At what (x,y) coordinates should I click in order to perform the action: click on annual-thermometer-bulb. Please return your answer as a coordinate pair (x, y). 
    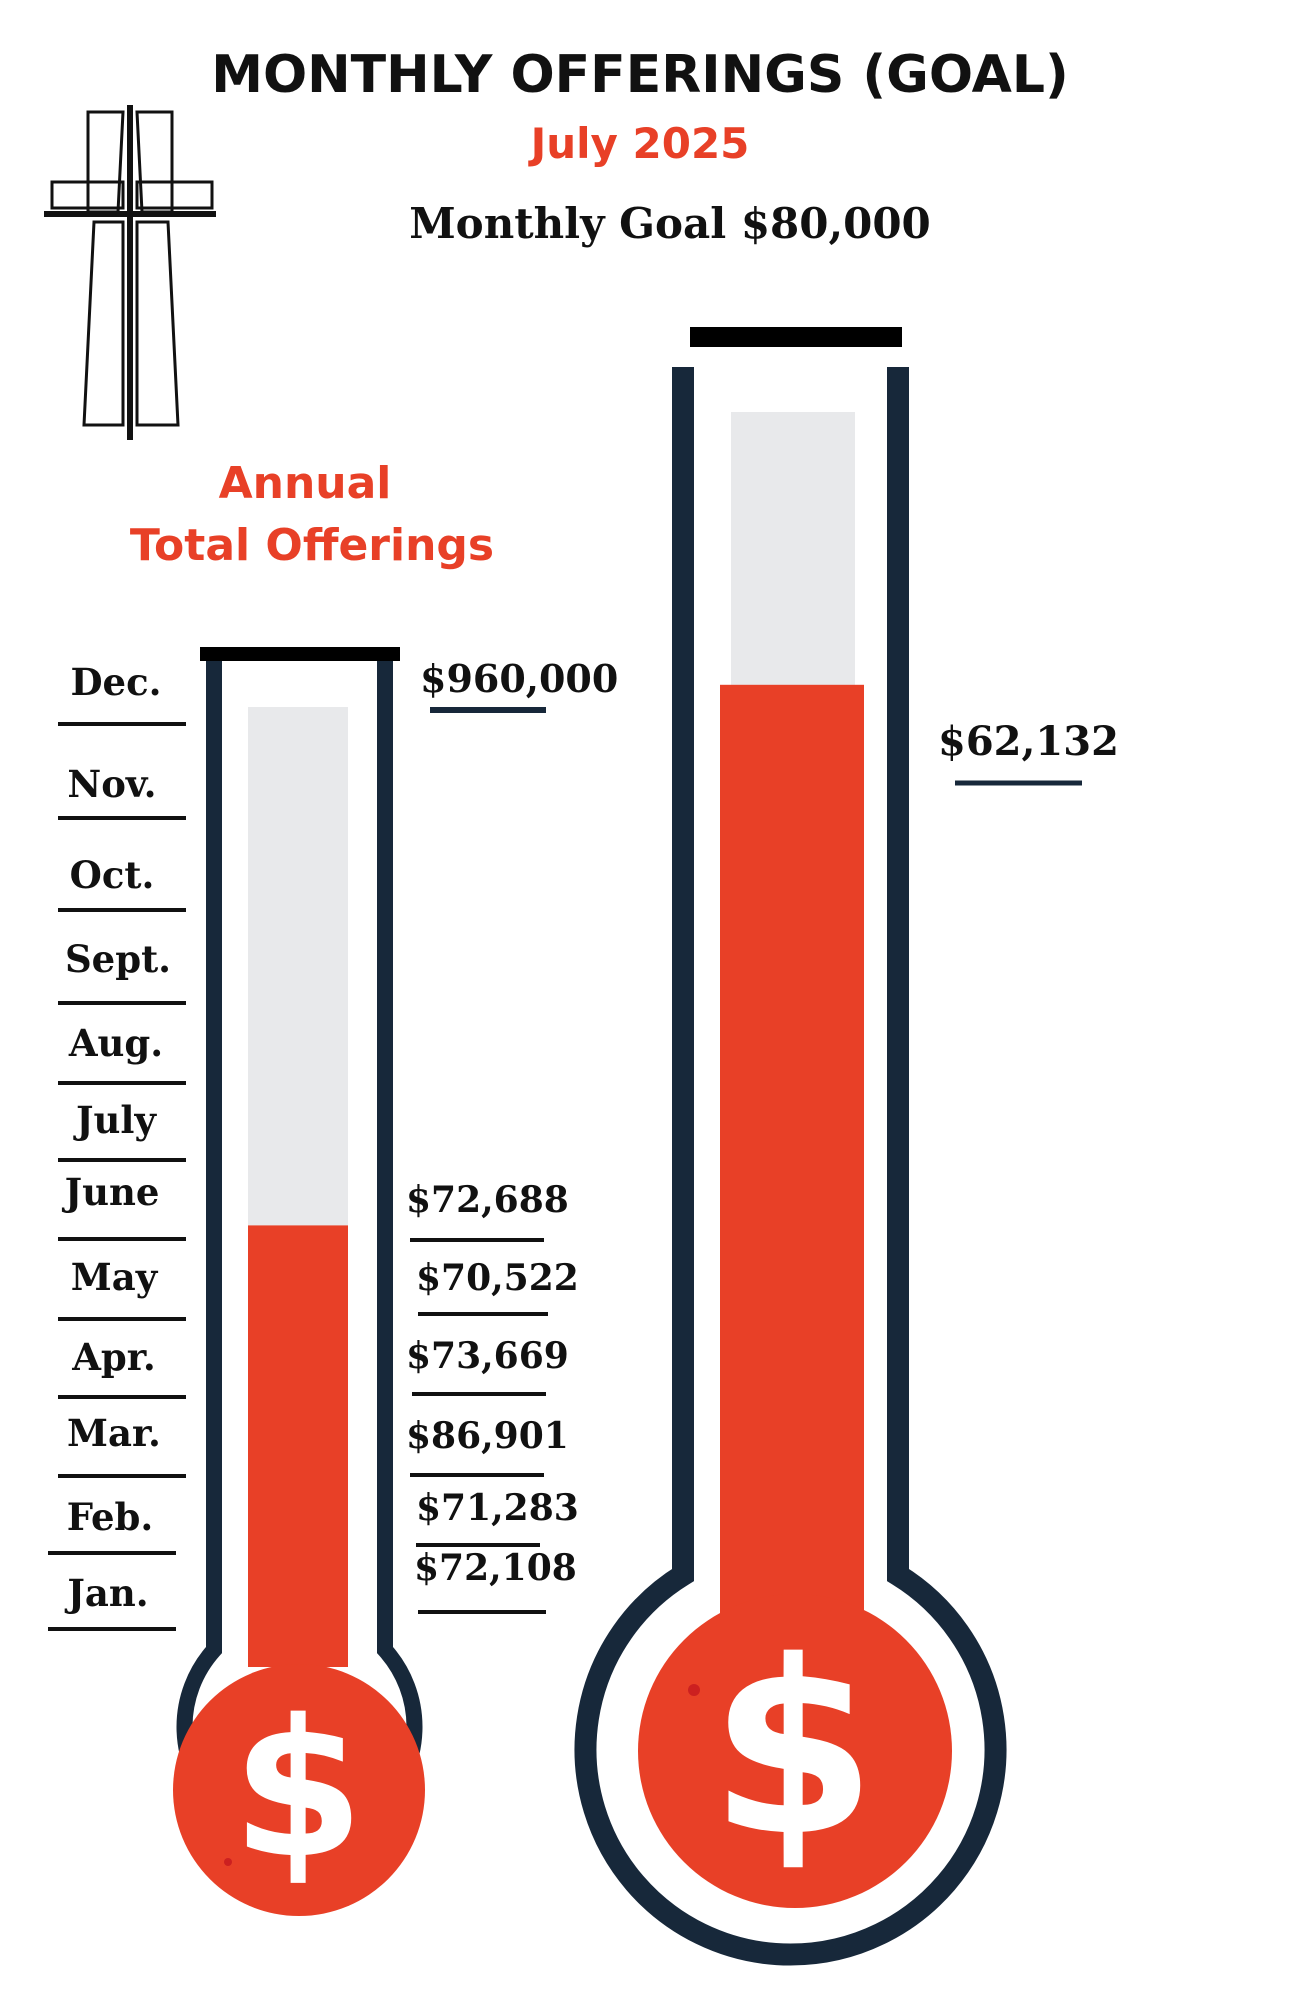
    Looking at the image, I should click on (299, 1790).